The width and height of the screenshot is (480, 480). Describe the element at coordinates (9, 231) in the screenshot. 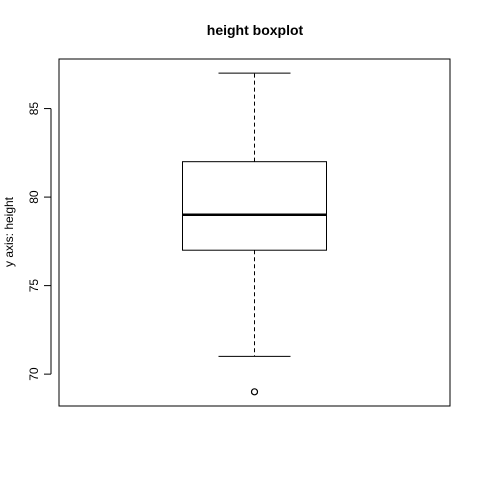

I see `y-axis-label: y axis: height` at that location.